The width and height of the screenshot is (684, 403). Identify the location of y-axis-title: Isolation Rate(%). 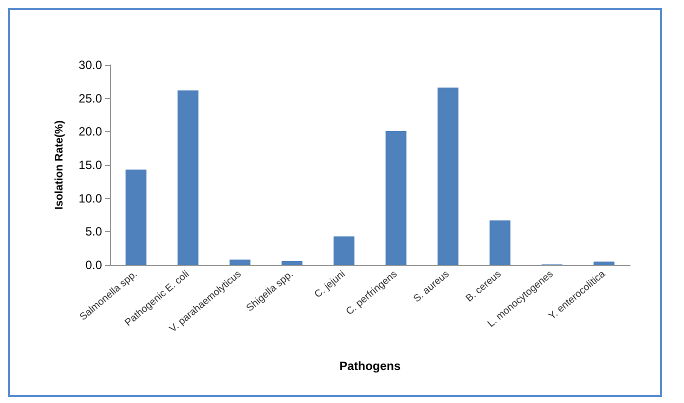
(60, 165).